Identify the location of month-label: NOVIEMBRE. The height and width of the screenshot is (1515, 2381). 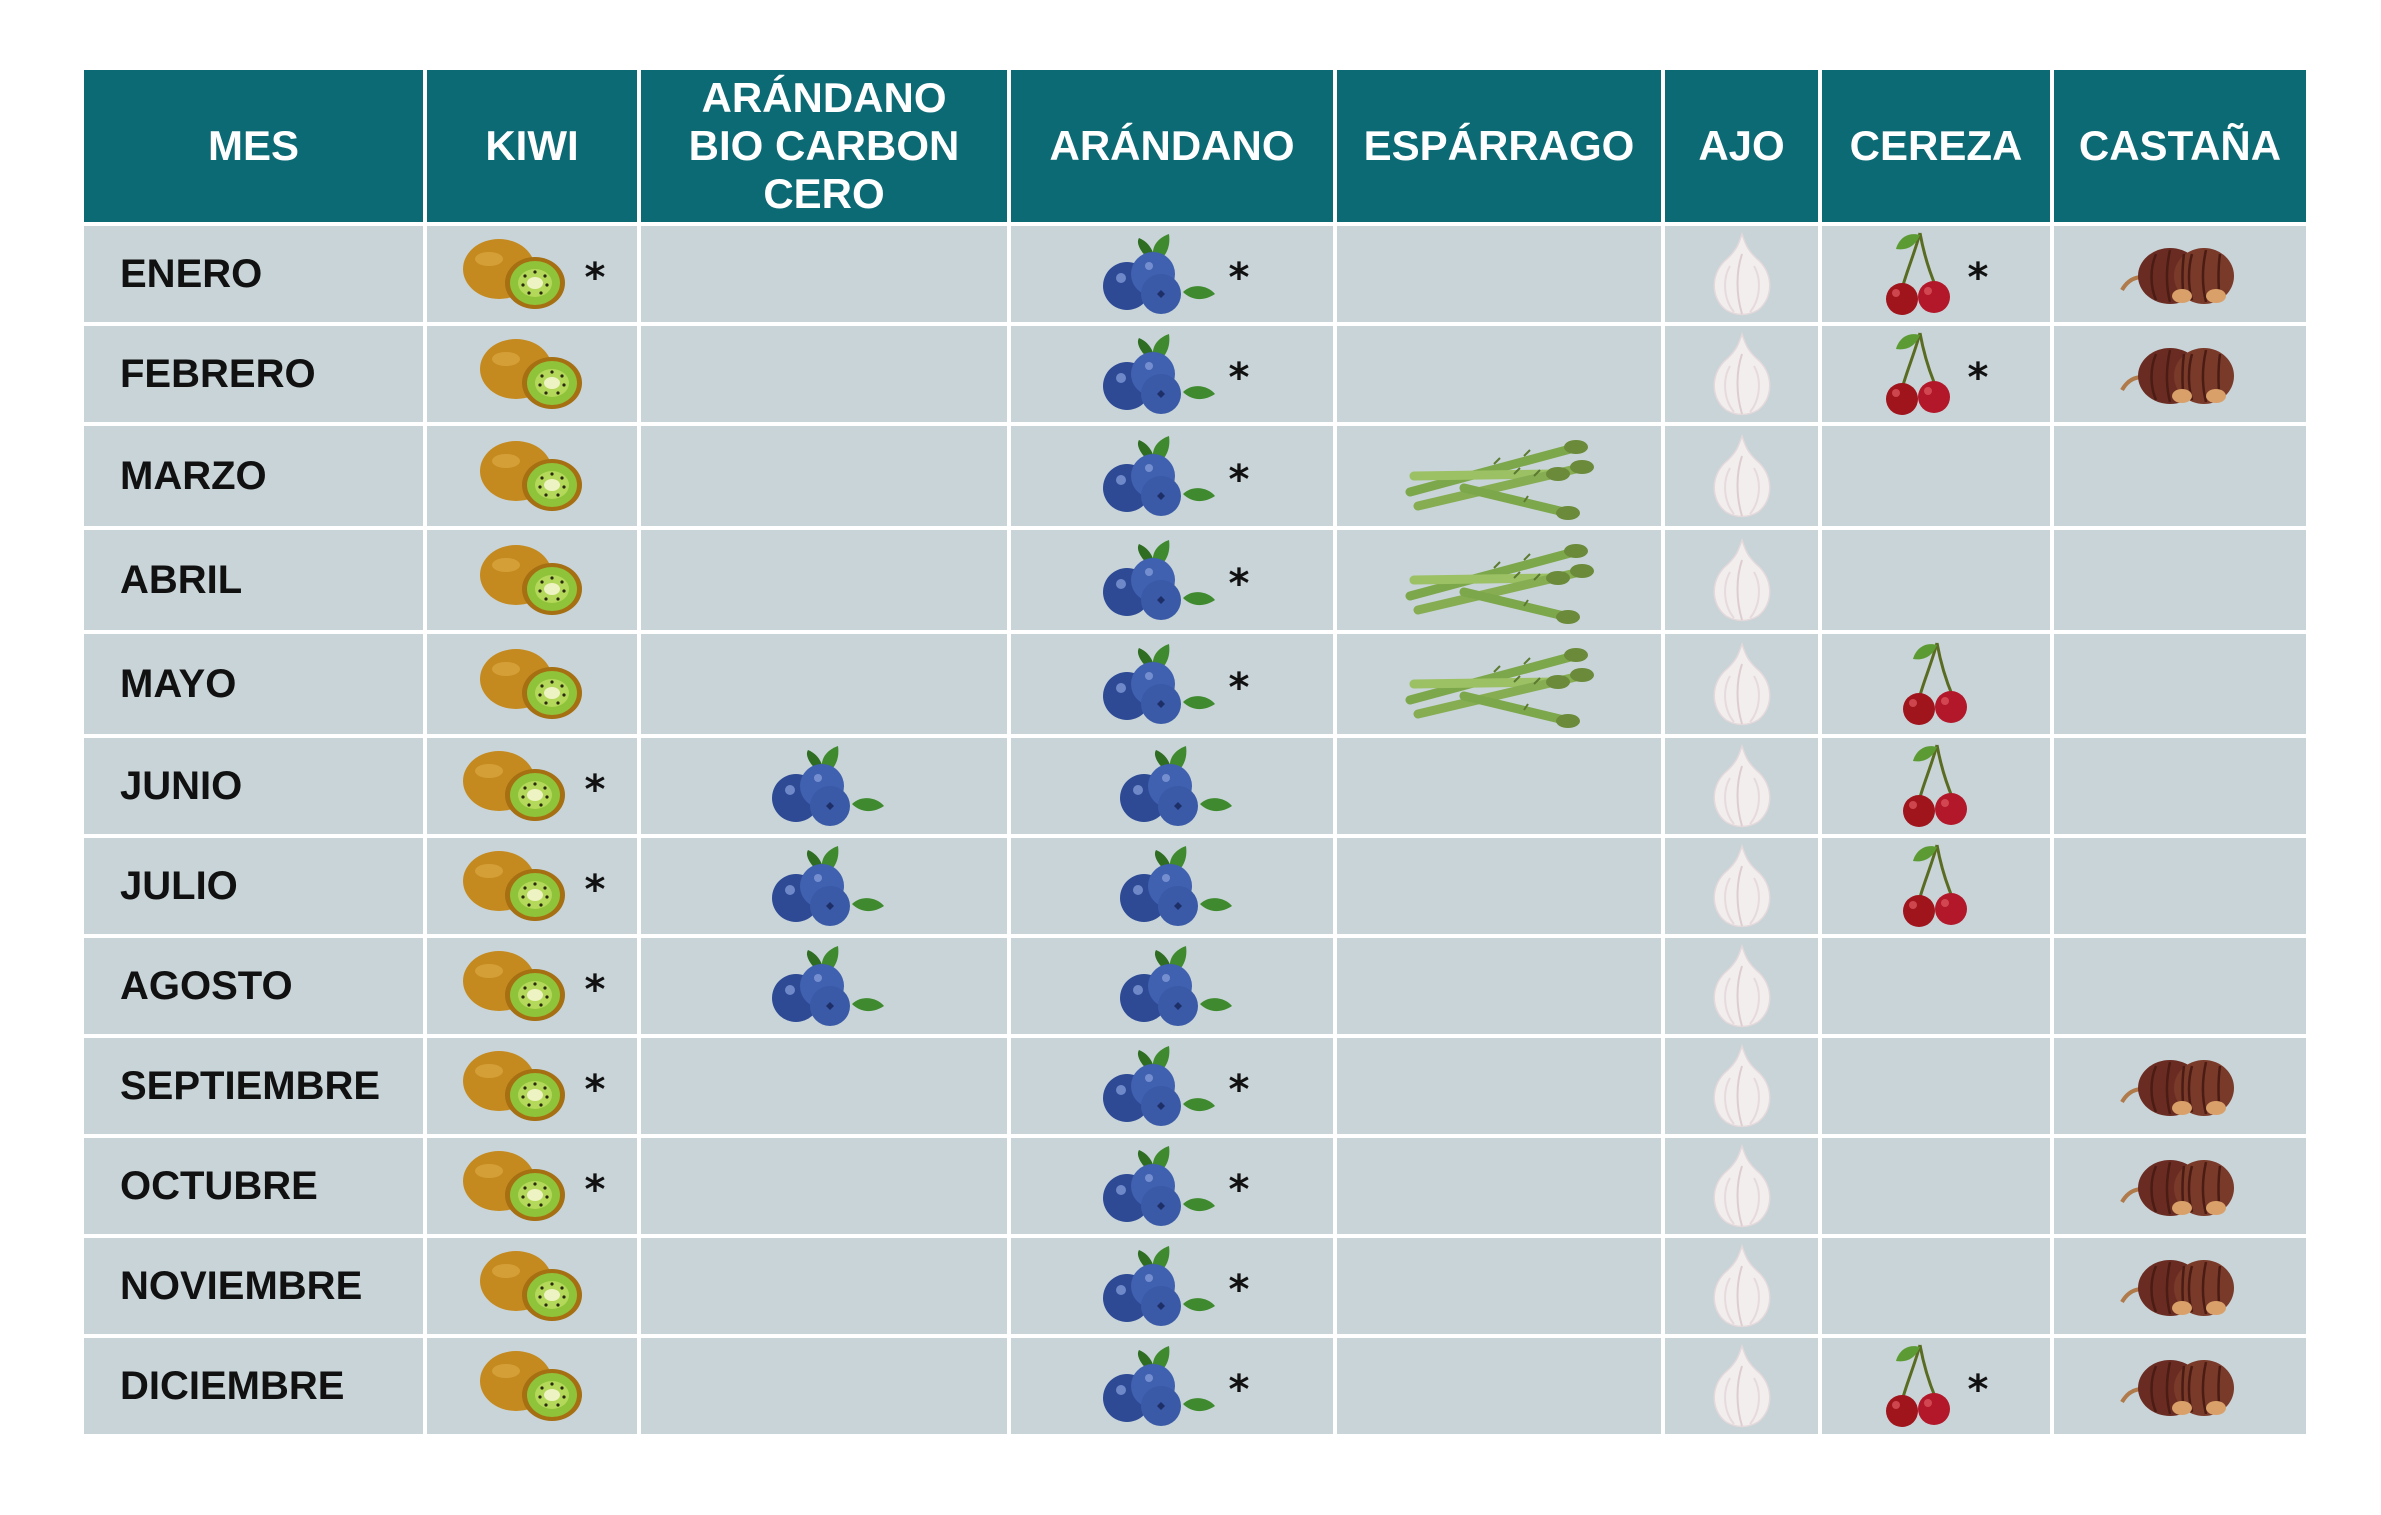
(253, 1286).